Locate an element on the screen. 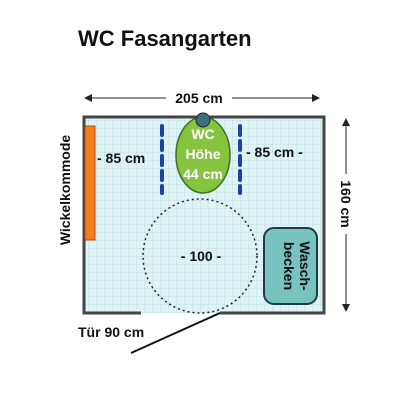 This screenshot has height=400, width=400. changing-table is located at coordinates (90, 183).